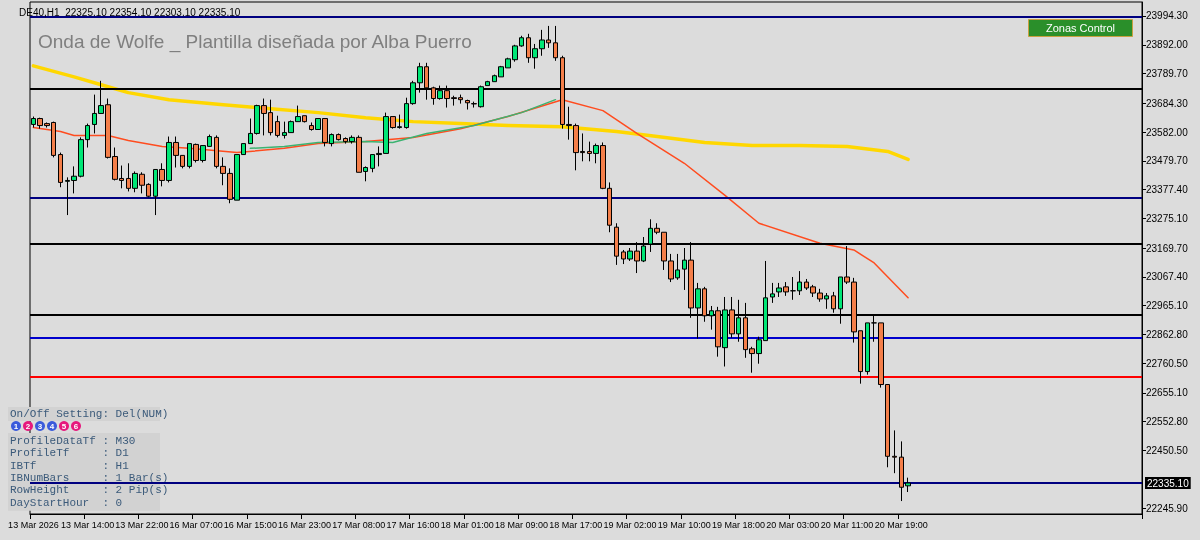  Describe the element at coordinates (1167, 363) in the screenshot. I see `y-tick-label: 22760.50` at that location.